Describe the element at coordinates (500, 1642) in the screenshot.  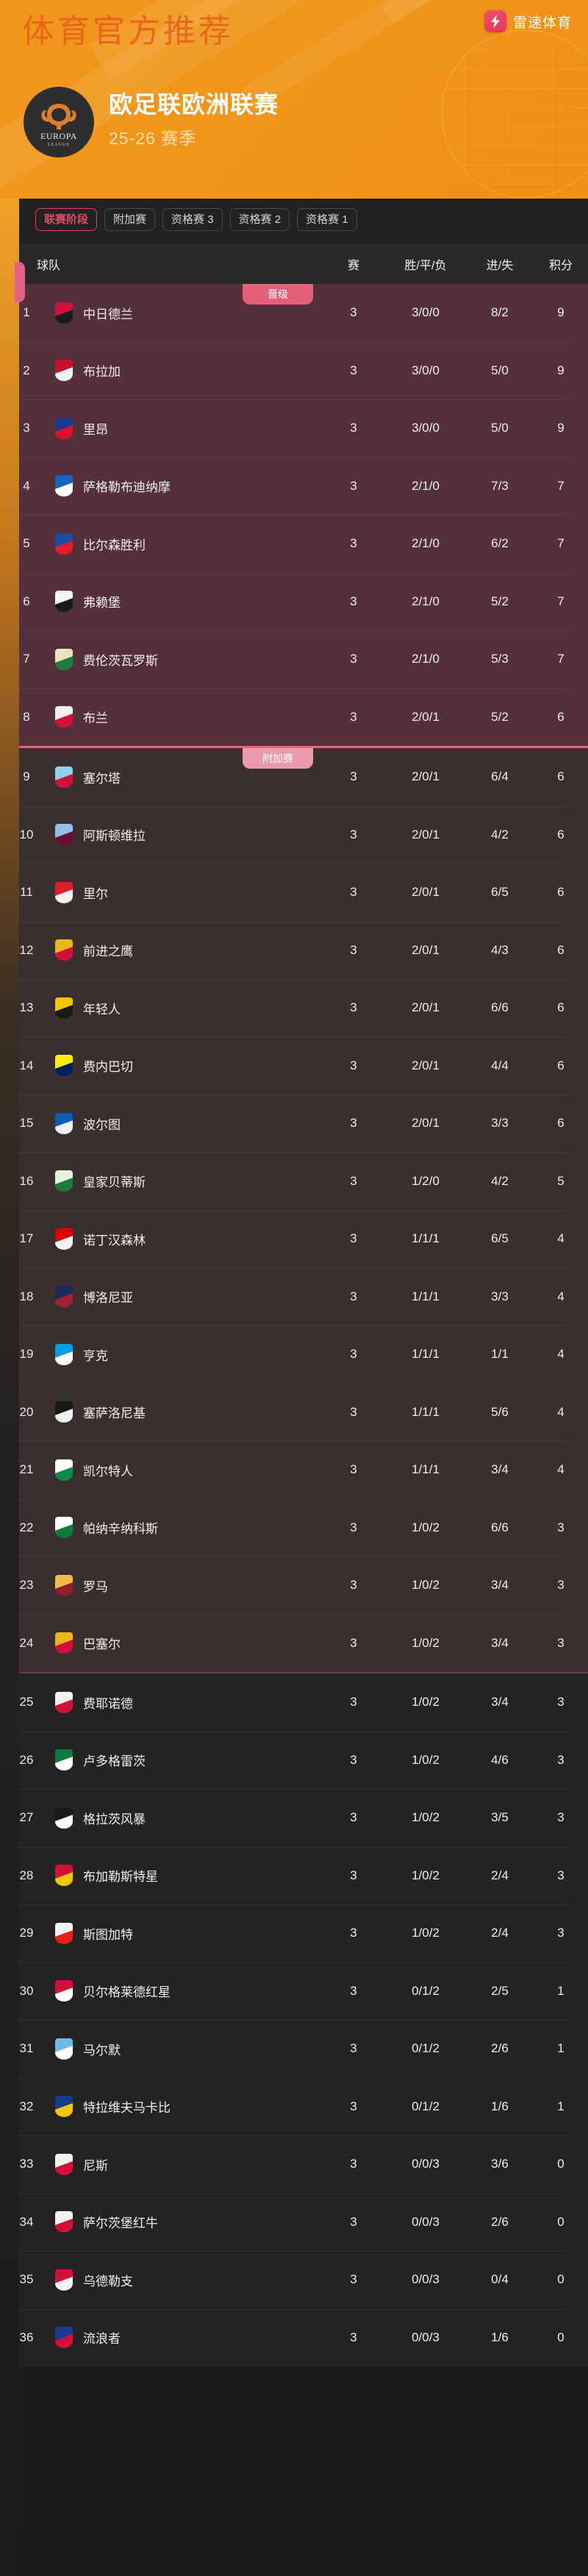
I see `row-goals: 3/4` at that location.